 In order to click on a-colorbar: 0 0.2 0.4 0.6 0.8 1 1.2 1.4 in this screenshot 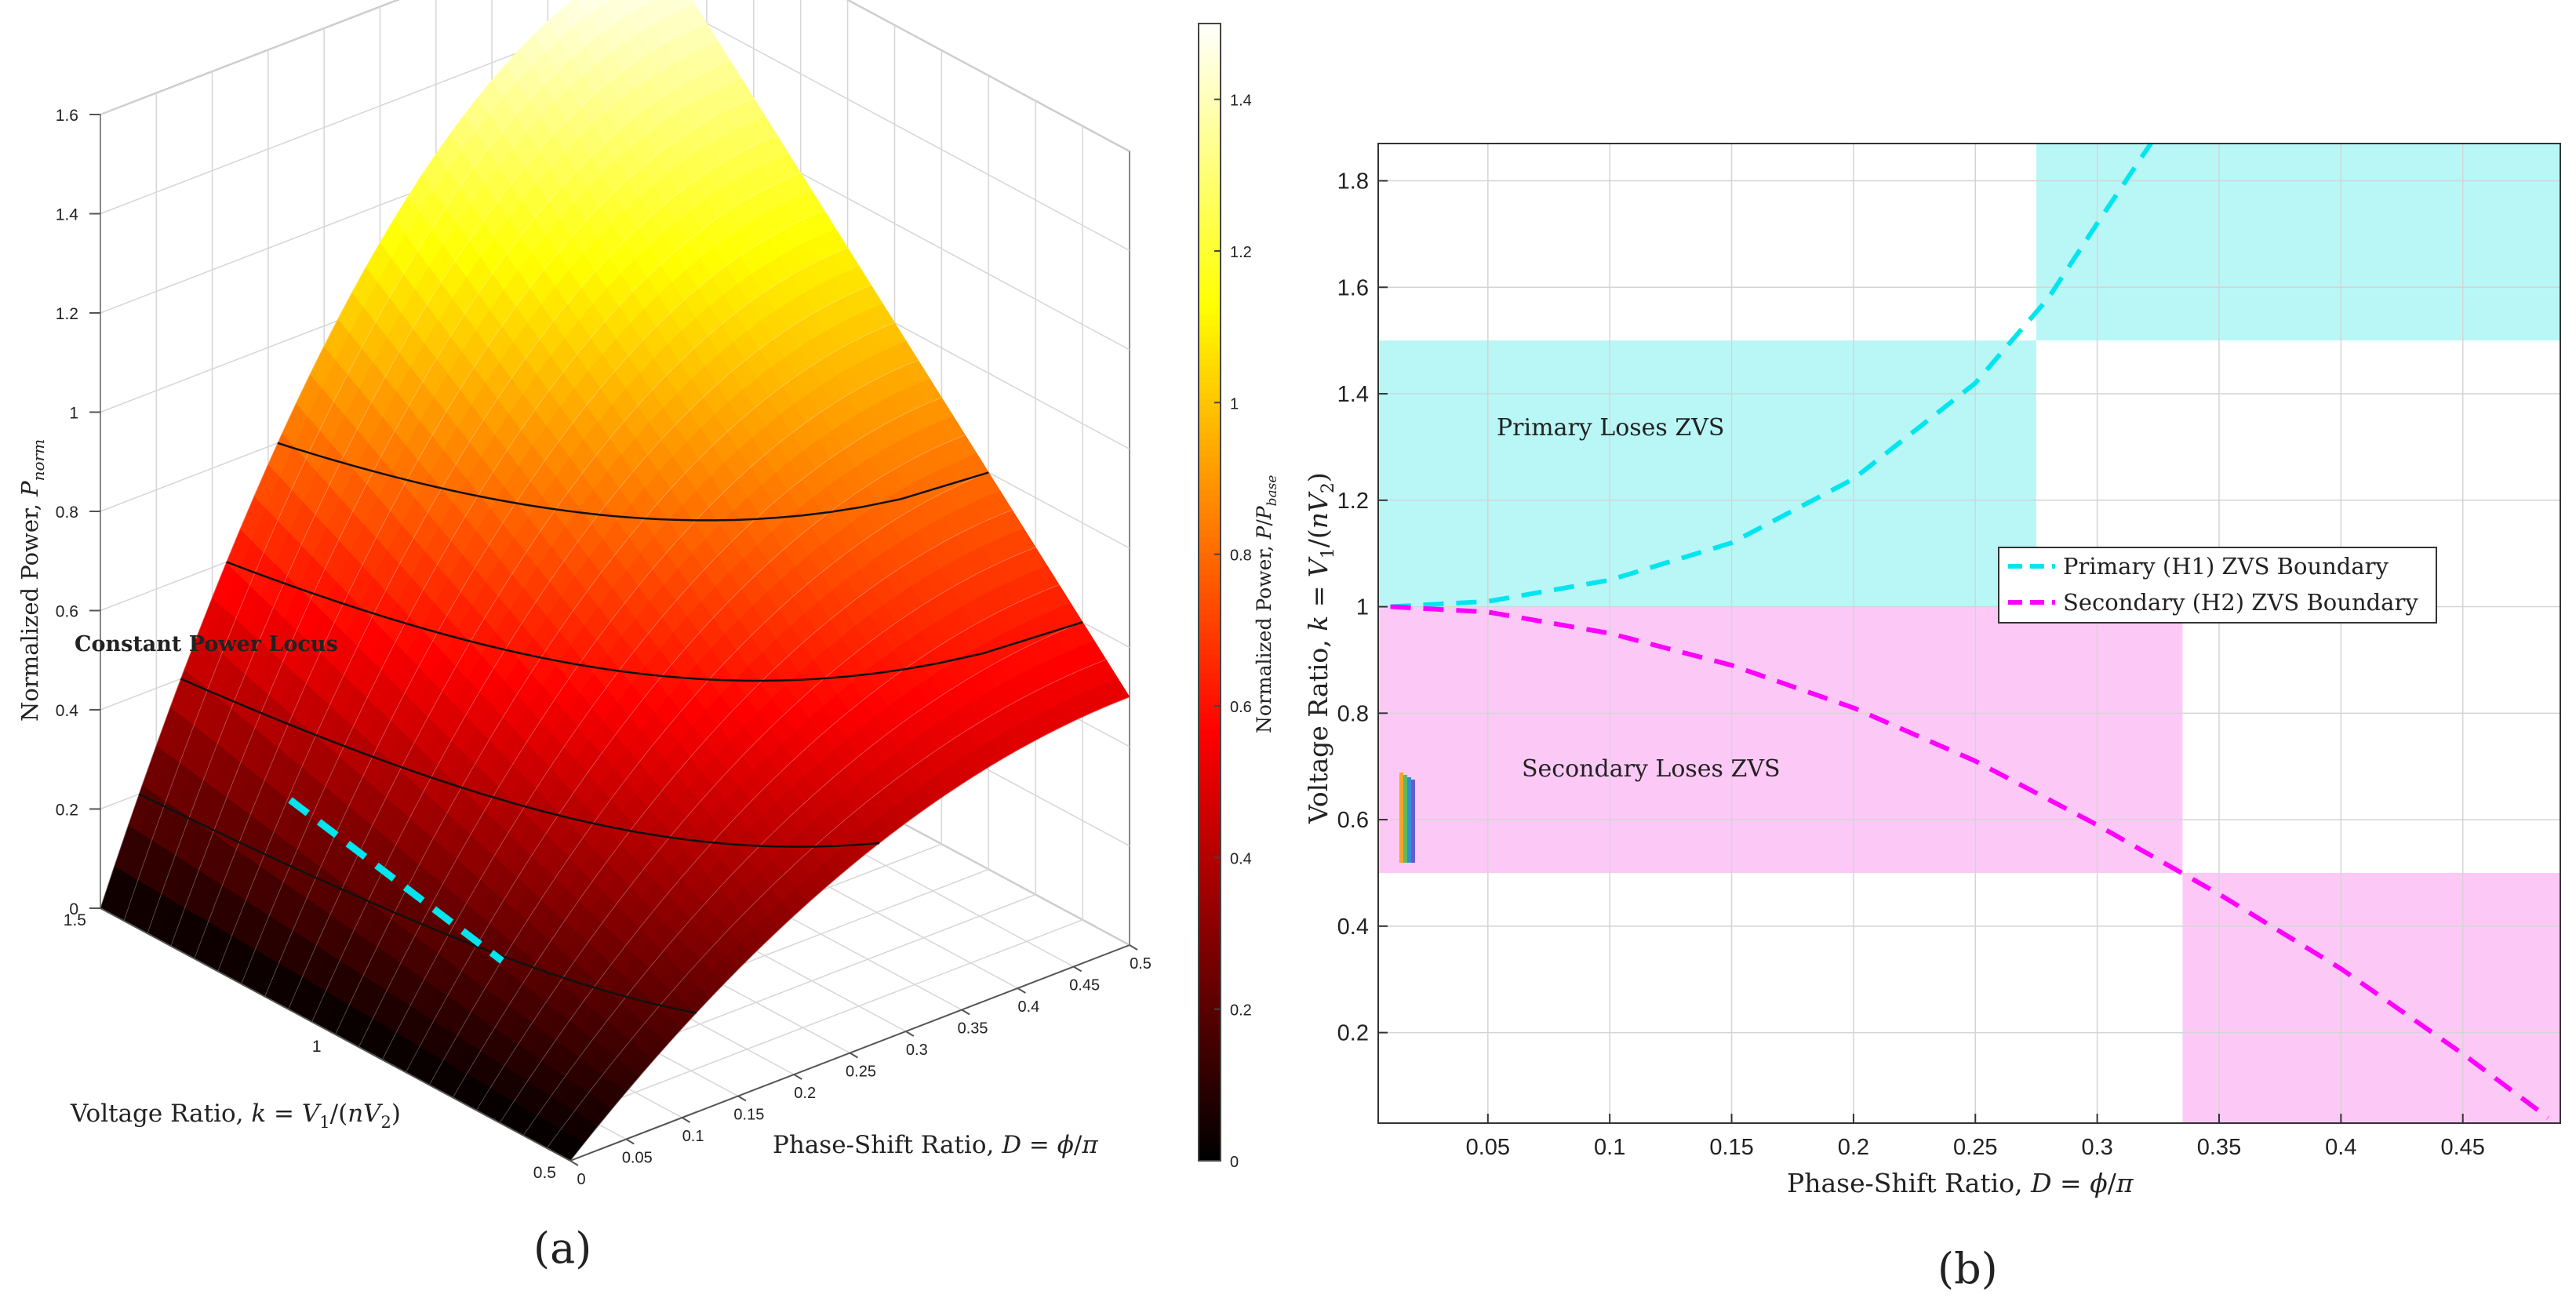, I will do `click(1225, 597)`.